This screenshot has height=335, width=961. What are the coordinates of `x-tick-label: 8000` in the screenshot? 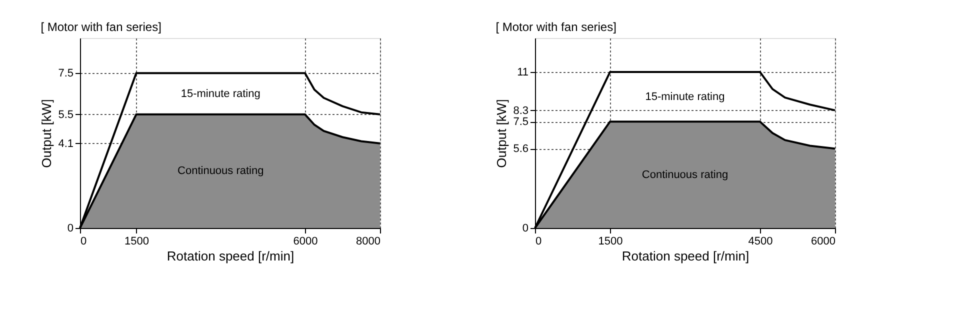 It's located at (368, 242).